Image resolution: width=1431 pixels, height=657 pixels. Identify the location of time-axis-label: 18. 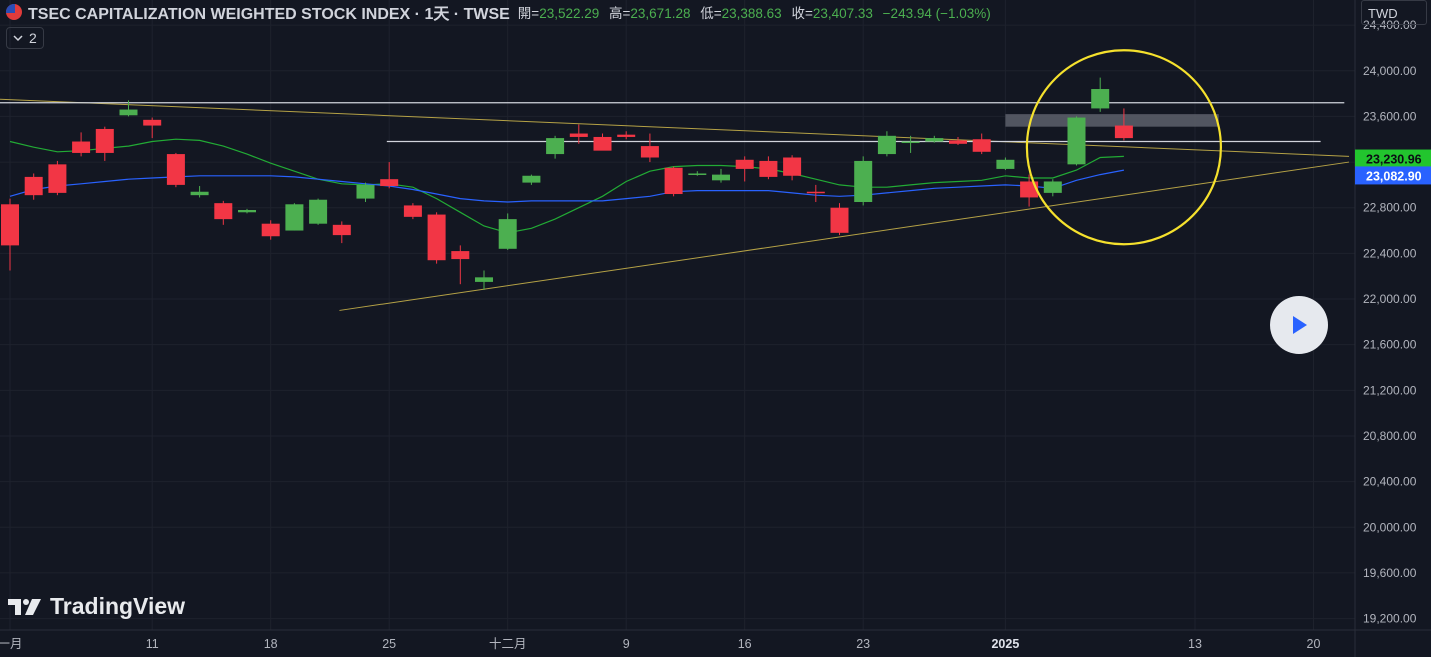
(271, 644).